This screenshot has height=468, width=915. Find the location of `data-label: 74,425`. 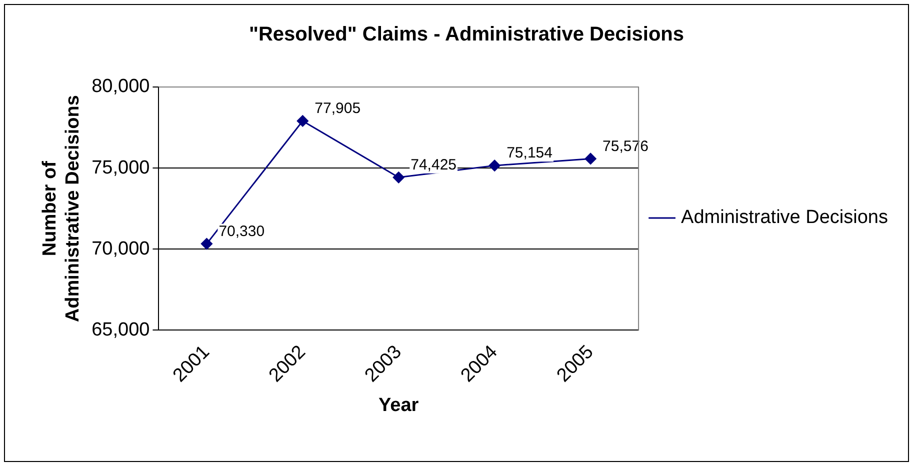

data-label: 74,425 is located at coordinates (433, 165).